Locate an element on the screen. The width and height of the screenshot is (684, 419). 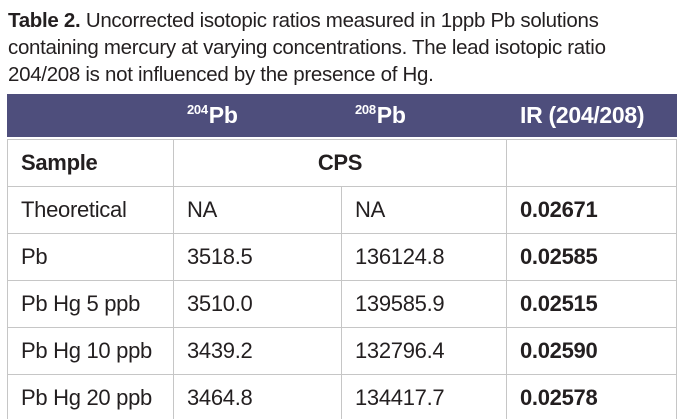
cell-204pb-cps: 3518.5 is located at coordinates (258, 257).